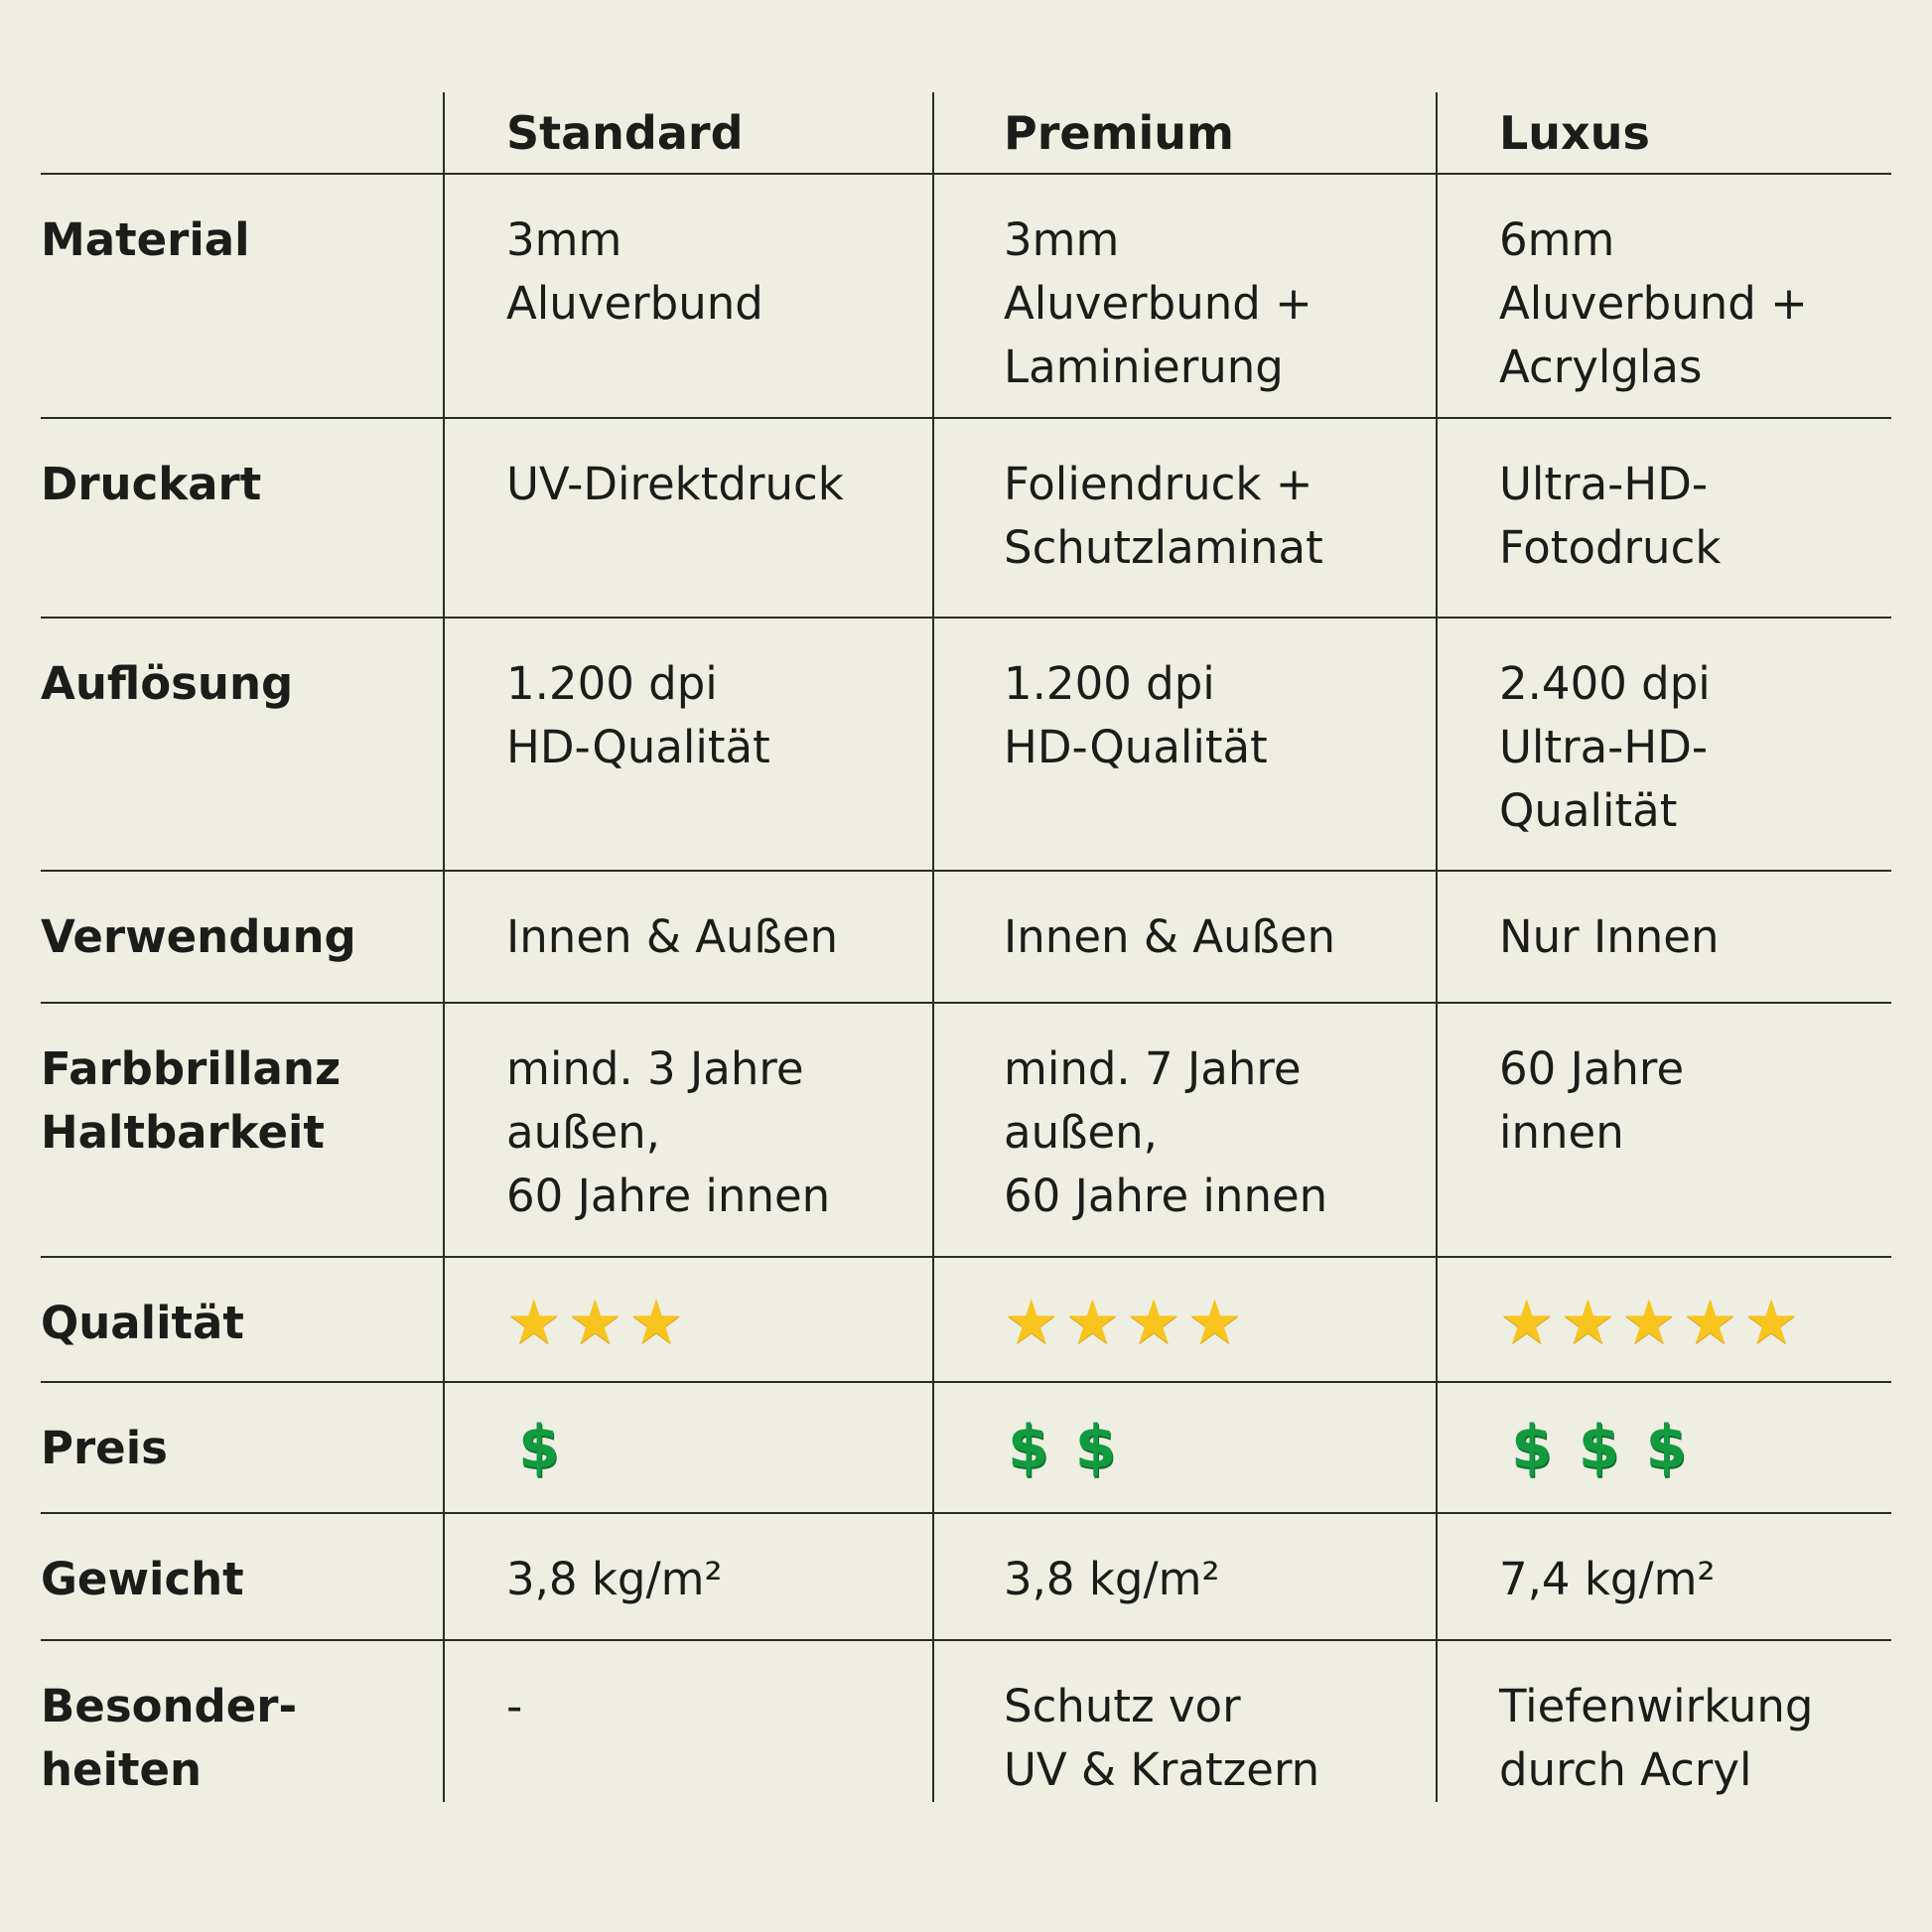 This screenshot has width=1932, height=1932. Describe the element at coordinates (1610, 516) in the screenshot. I see `cell-text: Ultra-HD- Fotodruck` at that location.